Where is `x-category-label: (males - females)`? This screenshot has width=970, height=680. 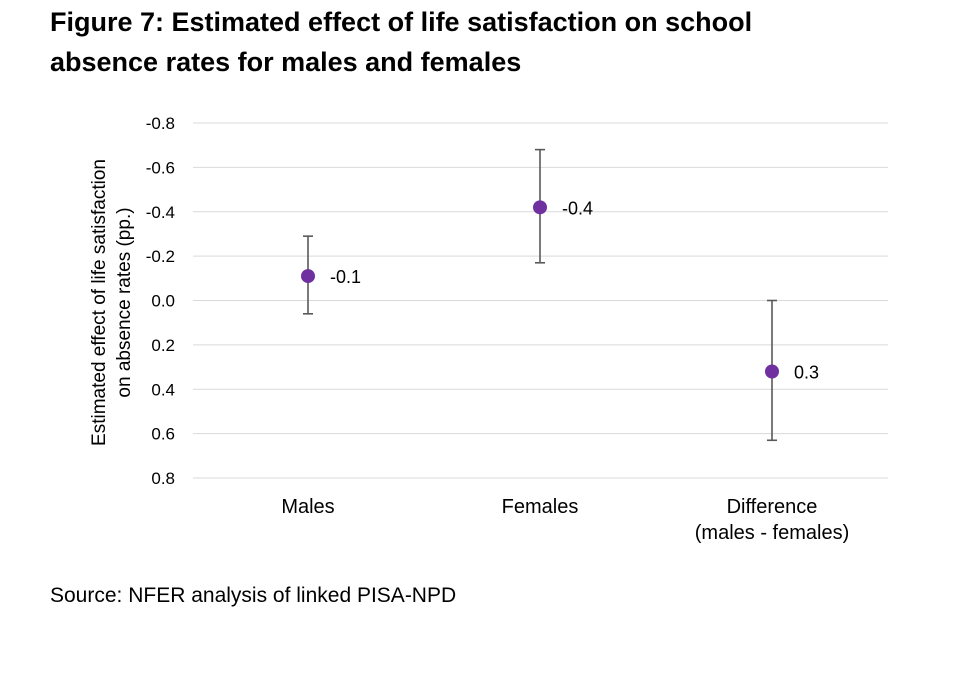 x-category-label: (males - females) is located at coordinates (772, 533).